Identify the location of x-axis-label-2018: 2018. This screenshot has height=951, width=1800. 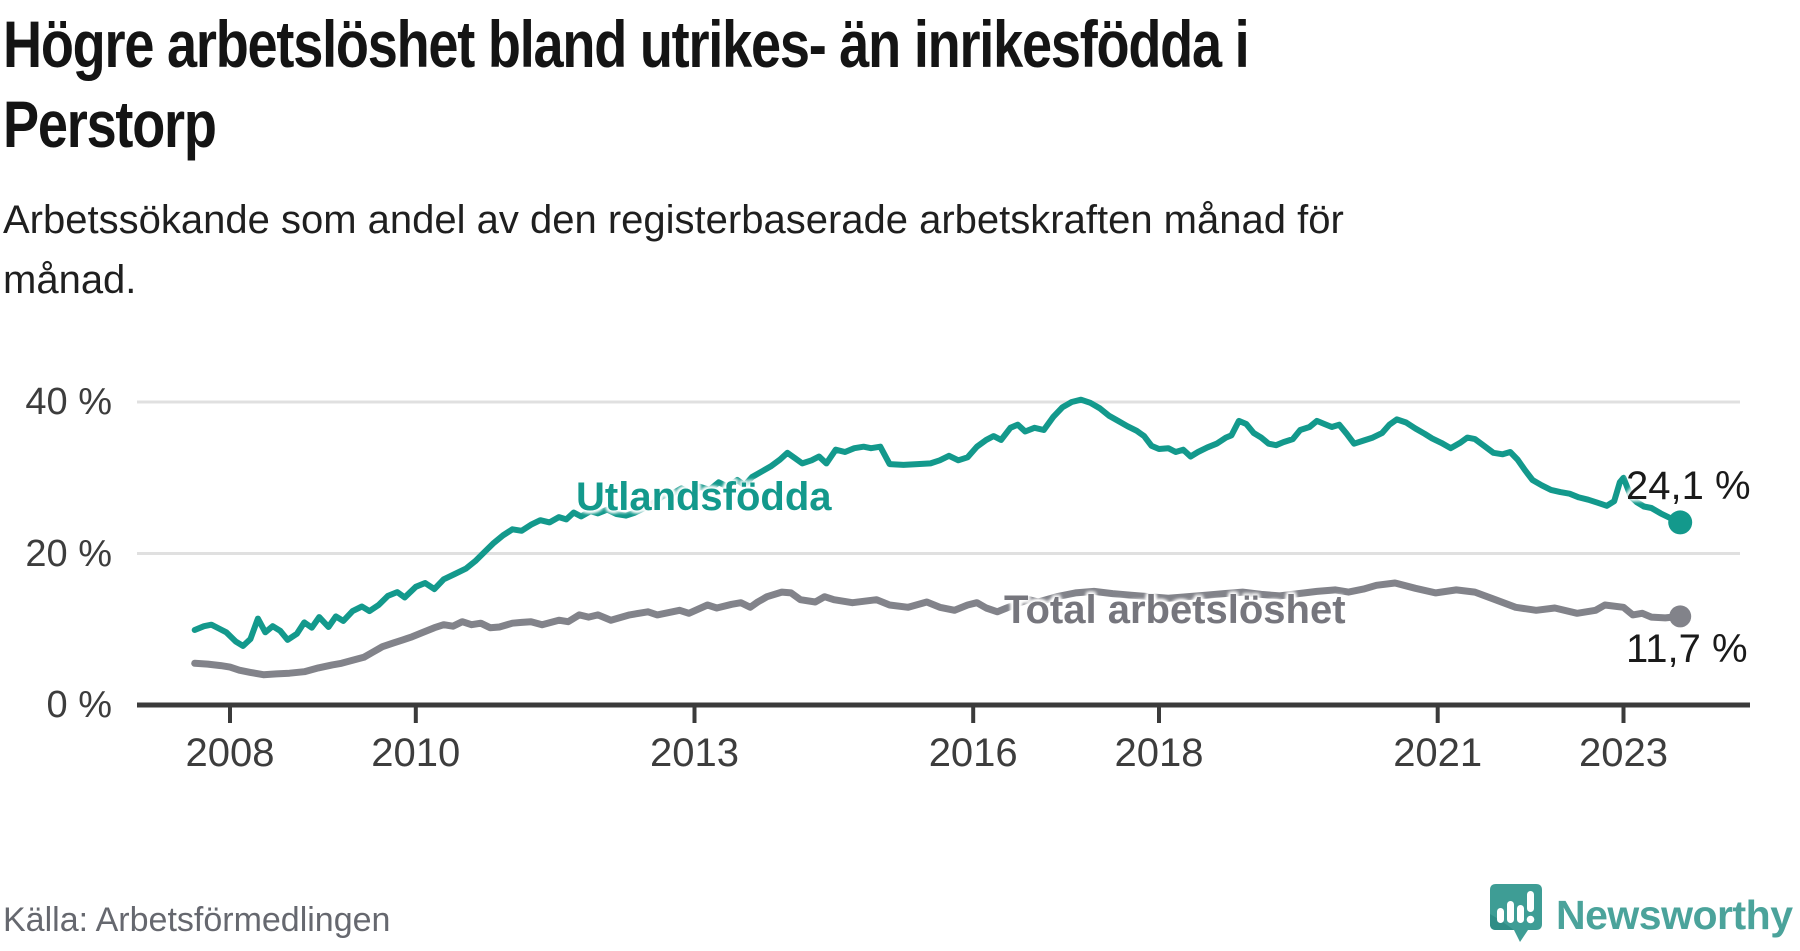
(1159, 753).